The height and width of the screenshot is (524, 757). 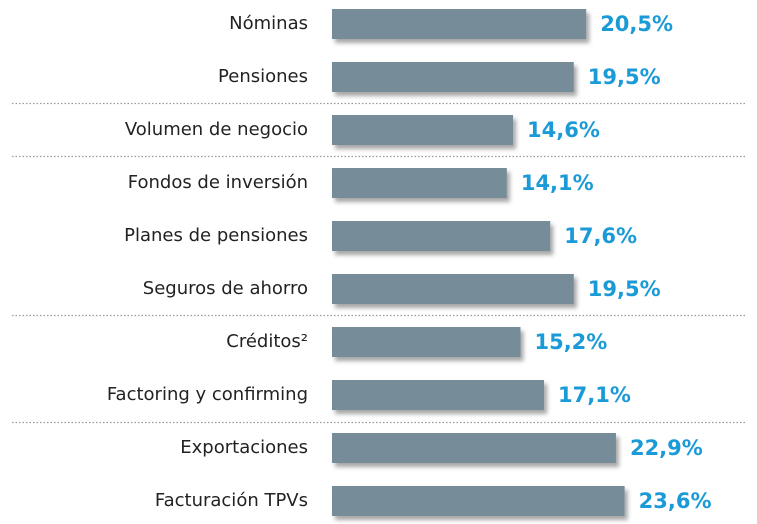 I want to click on value-label: 20,5%, so click(x=636, y=24).